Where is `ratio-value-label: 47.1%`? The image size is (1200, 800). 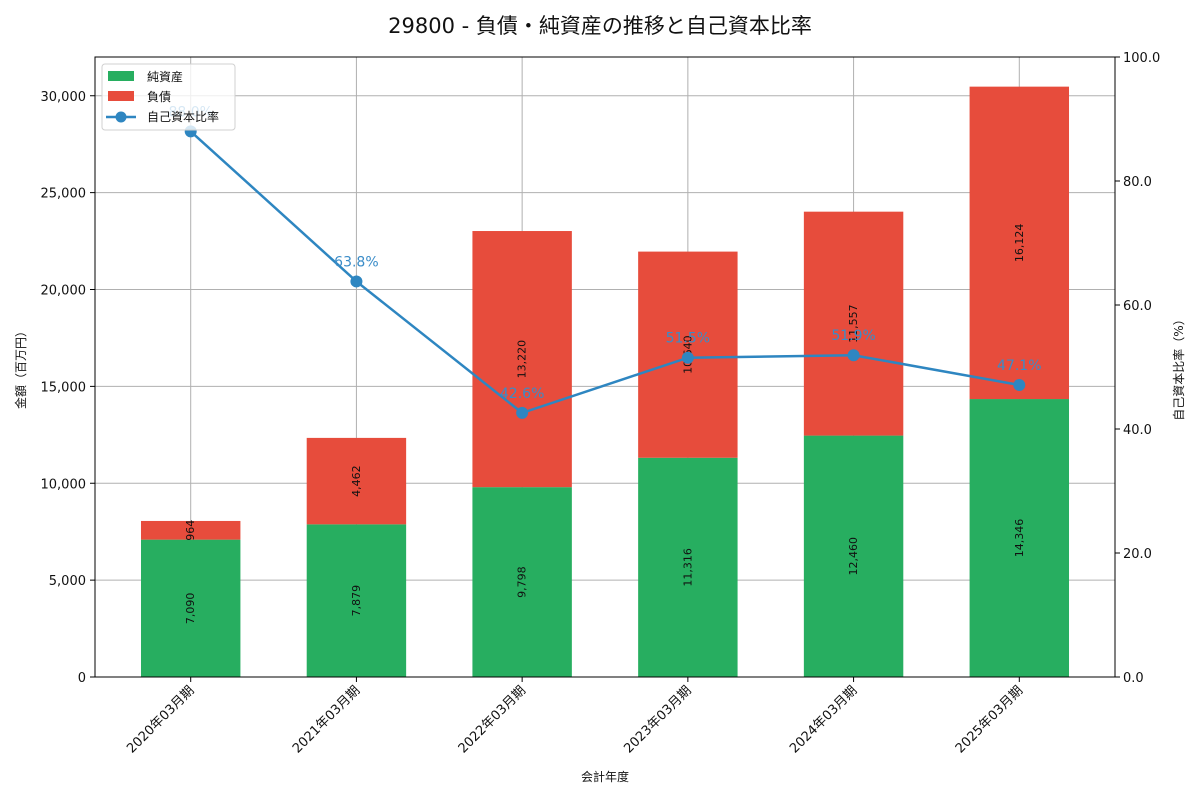 ratio-value-label: 47.1% is located at coordinates (1019, 366).